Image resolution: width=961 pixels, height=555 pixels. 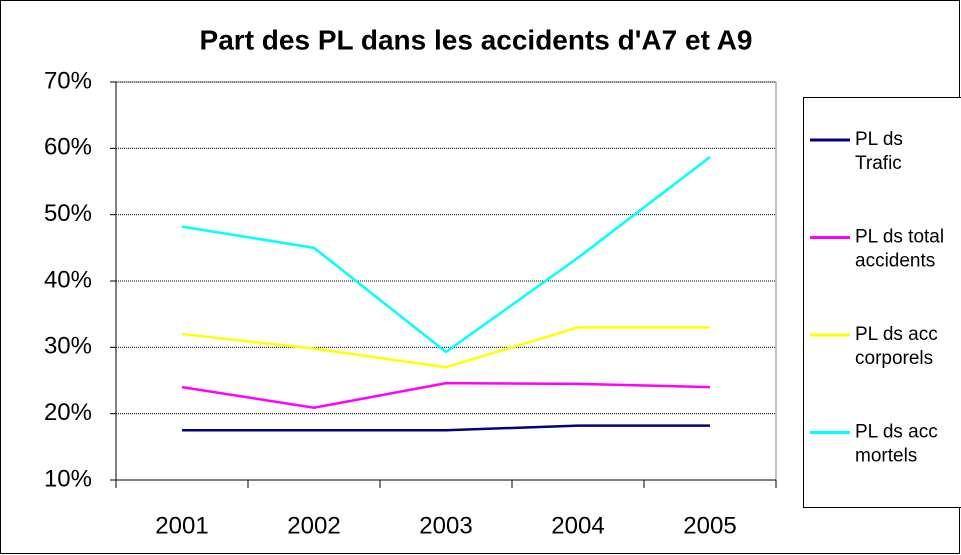 What do you see at coordinates (709, 525) in the screenshot?
I see `x-tick-label: 2005` at bounding box center [709, 525].